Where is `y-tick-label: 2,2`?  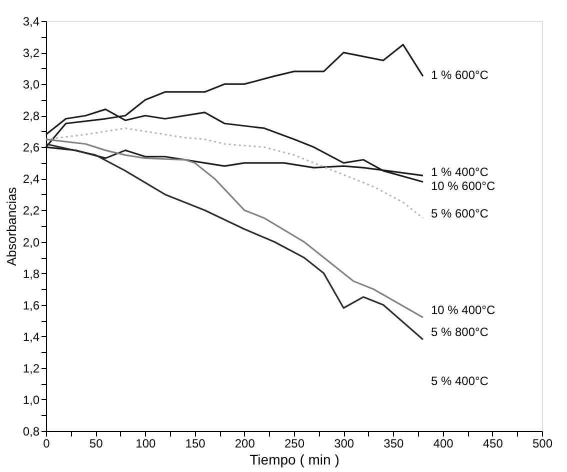 y-tick-label: 2,2 is located at coordinates (31, 211).